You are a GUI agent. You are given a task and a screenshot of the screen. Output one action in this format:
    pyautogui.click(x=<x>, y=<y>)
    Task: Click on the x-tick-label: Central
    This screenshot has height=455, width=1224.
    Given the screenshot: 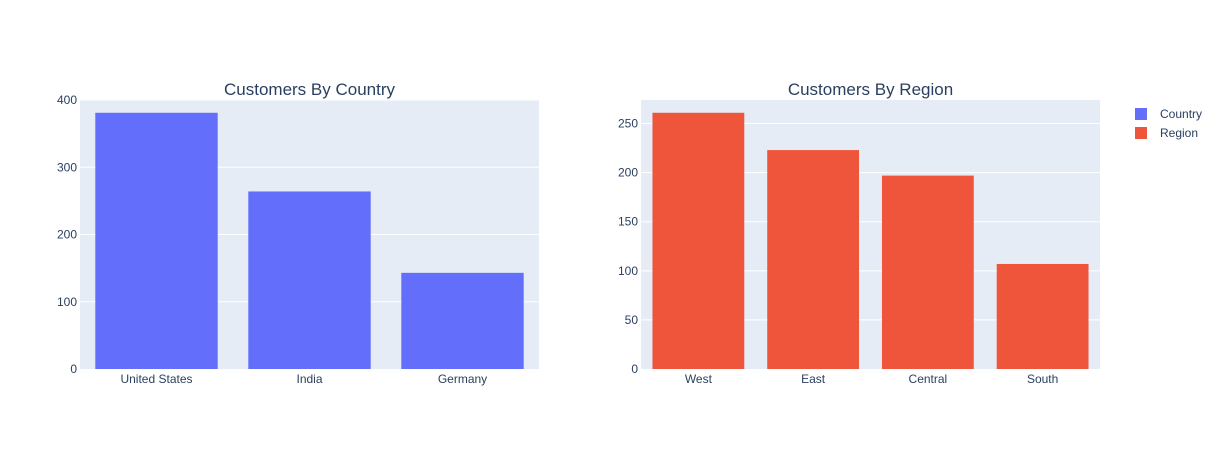 What is the action you would take?
    pyautogui.click(x=928, y=379)
    